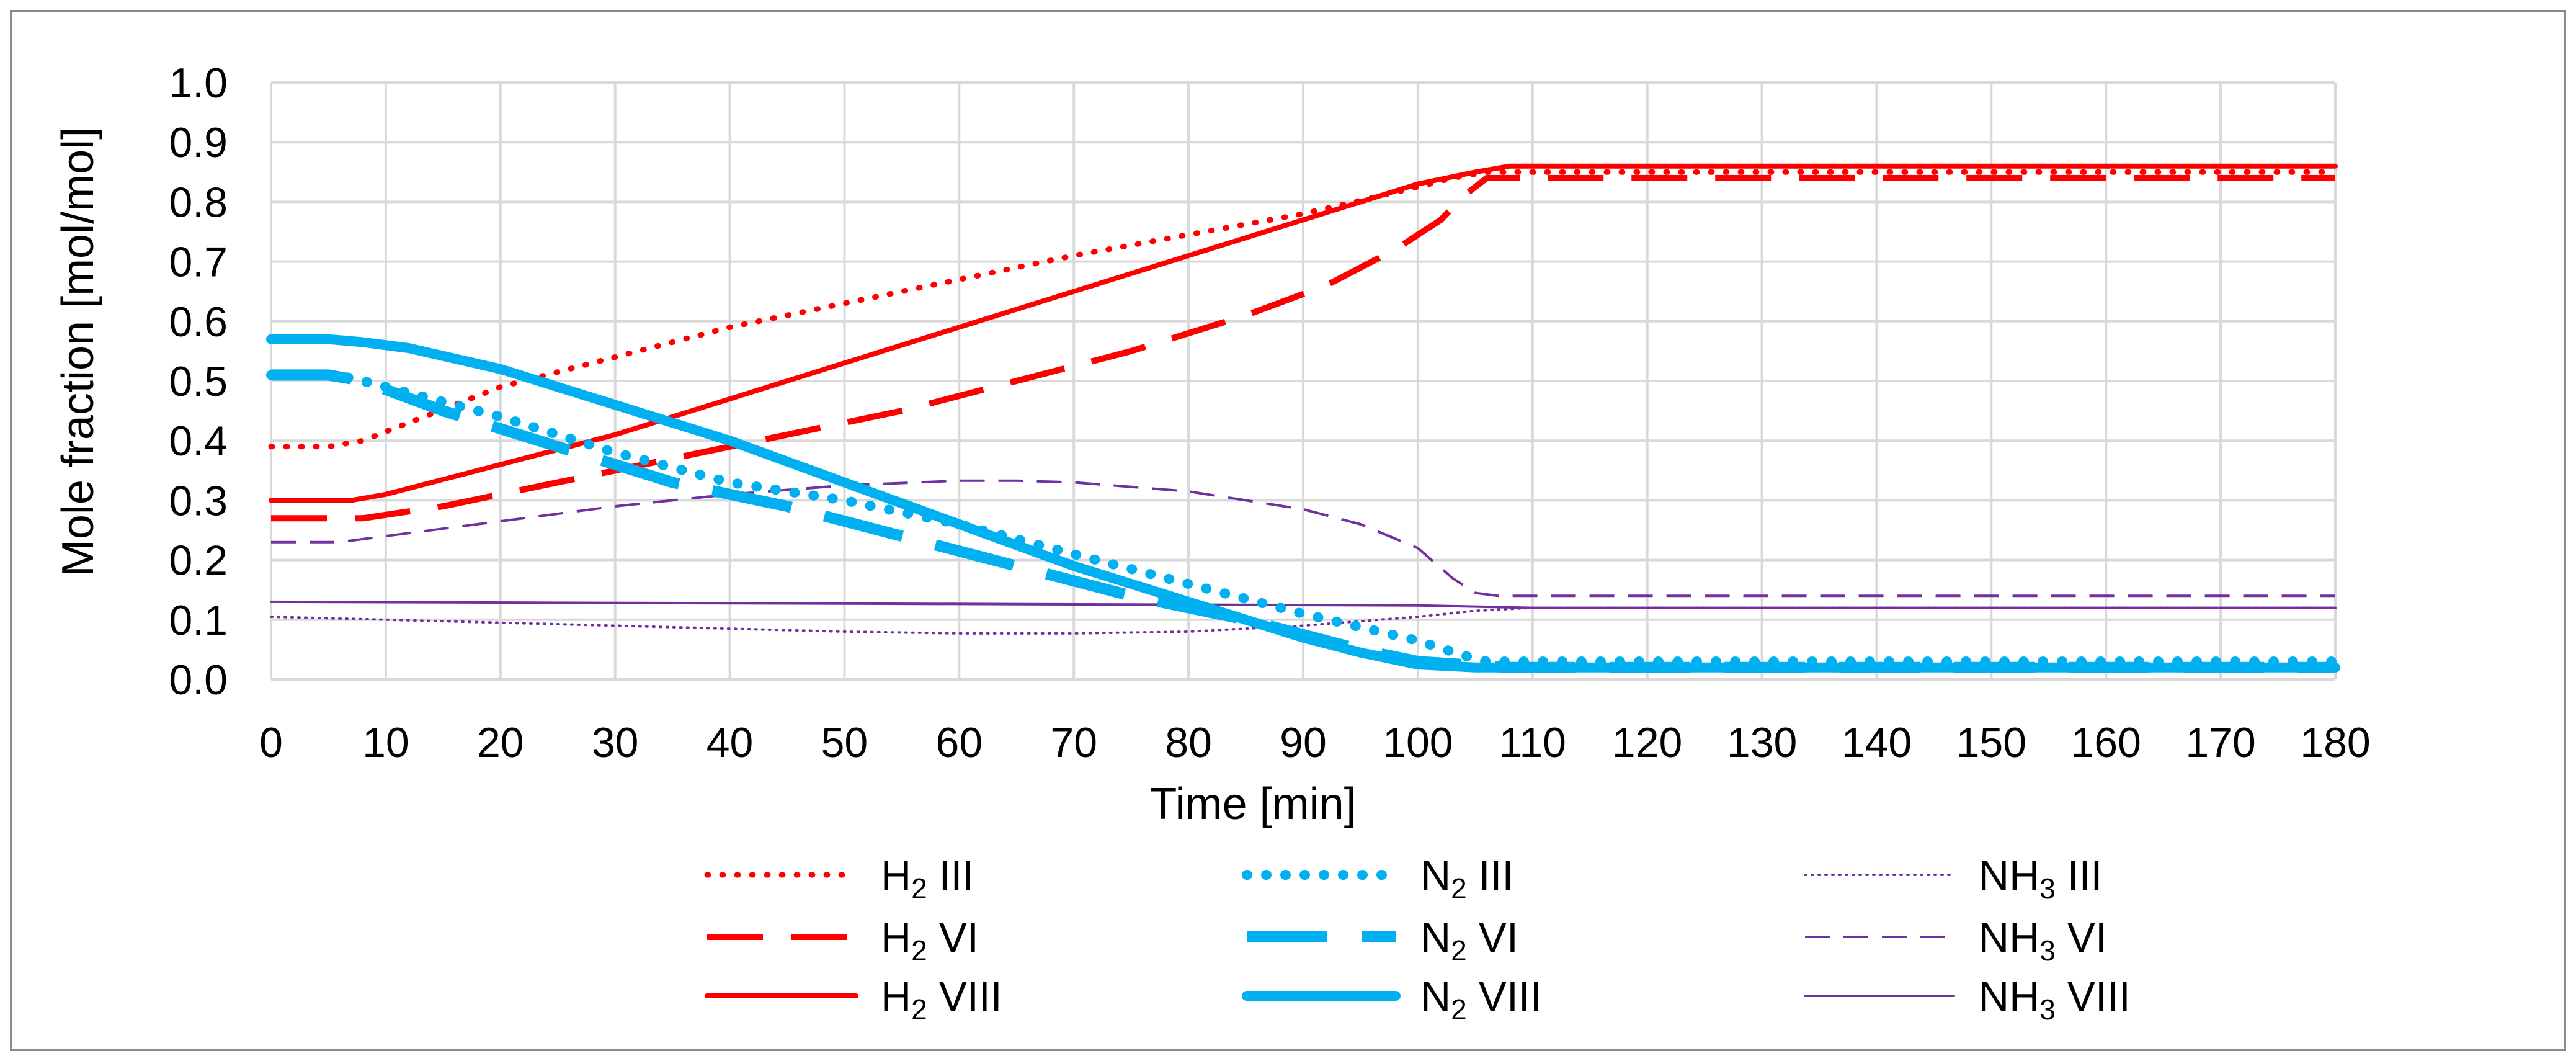  Describe the element at coordinates (615, 742) in the screenshot. I see `x-tick-label: 30` at that location.